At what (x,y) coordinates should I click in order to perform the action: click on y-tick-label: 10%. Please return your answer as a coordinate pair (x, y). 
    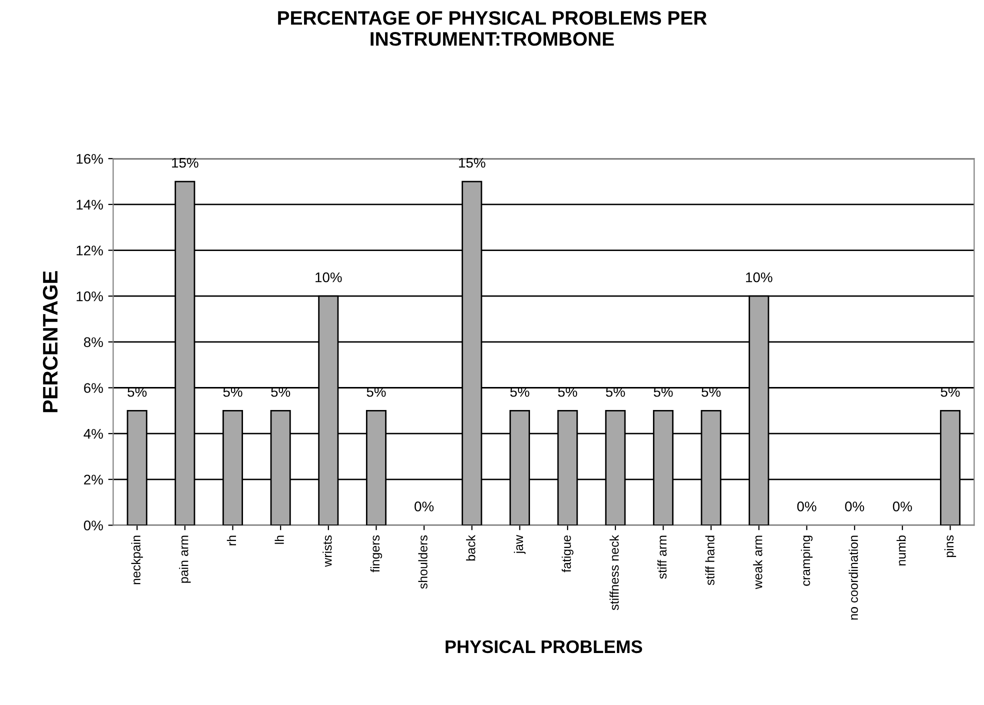
    Looking at the image, I should click on (89, 296).